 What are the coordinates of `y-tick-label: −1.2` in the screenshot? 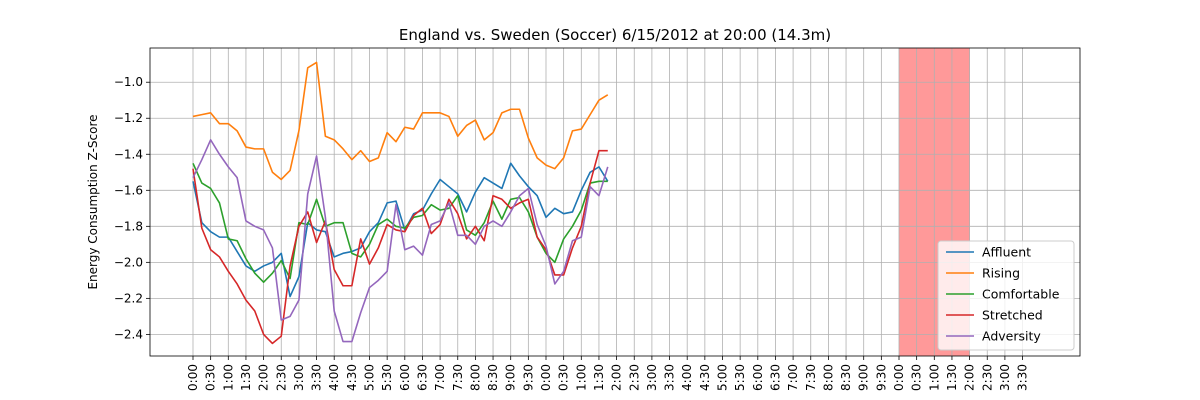 It's located at (128, 118).